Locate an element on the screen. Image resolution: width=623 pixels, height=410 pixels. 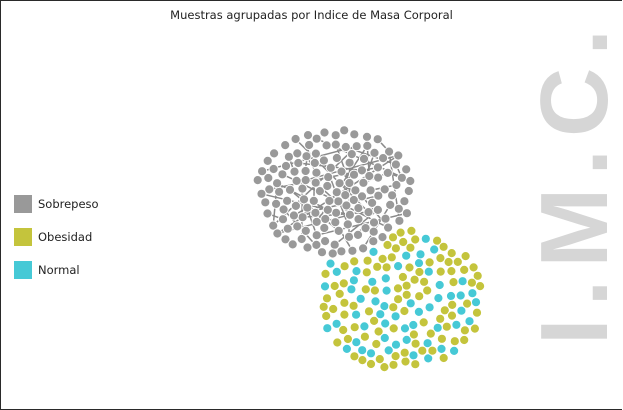
legend-item-normal: Normal is located at coordinates (56, 270).